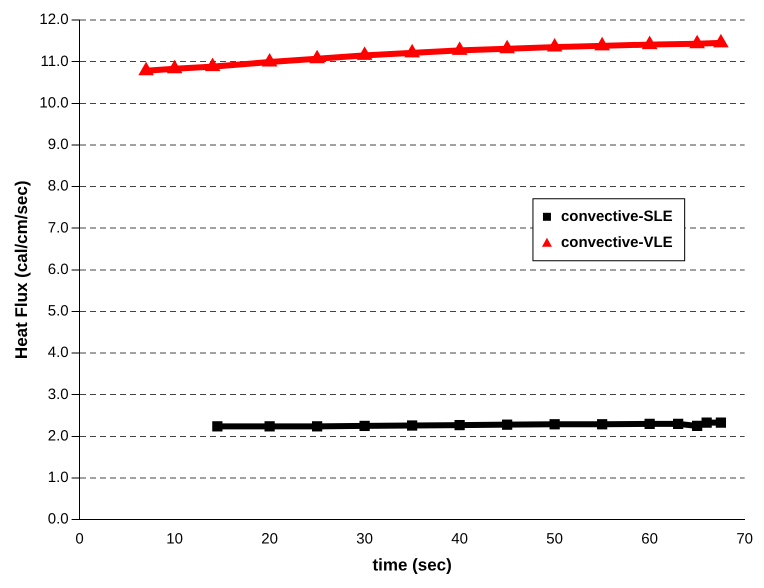 The height and width of the screenshot is (588, 764). I want to click on x-tick-label: 20, so click(269, 539).